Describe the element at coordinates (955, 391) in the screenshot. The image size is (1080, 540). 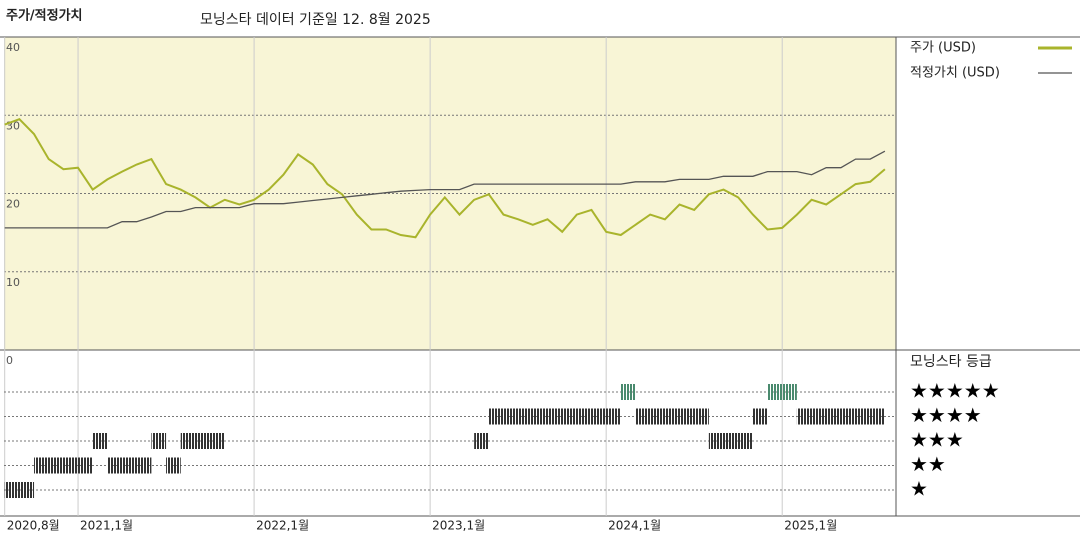
I see `rating-level-label: ★★★★★` at that location.